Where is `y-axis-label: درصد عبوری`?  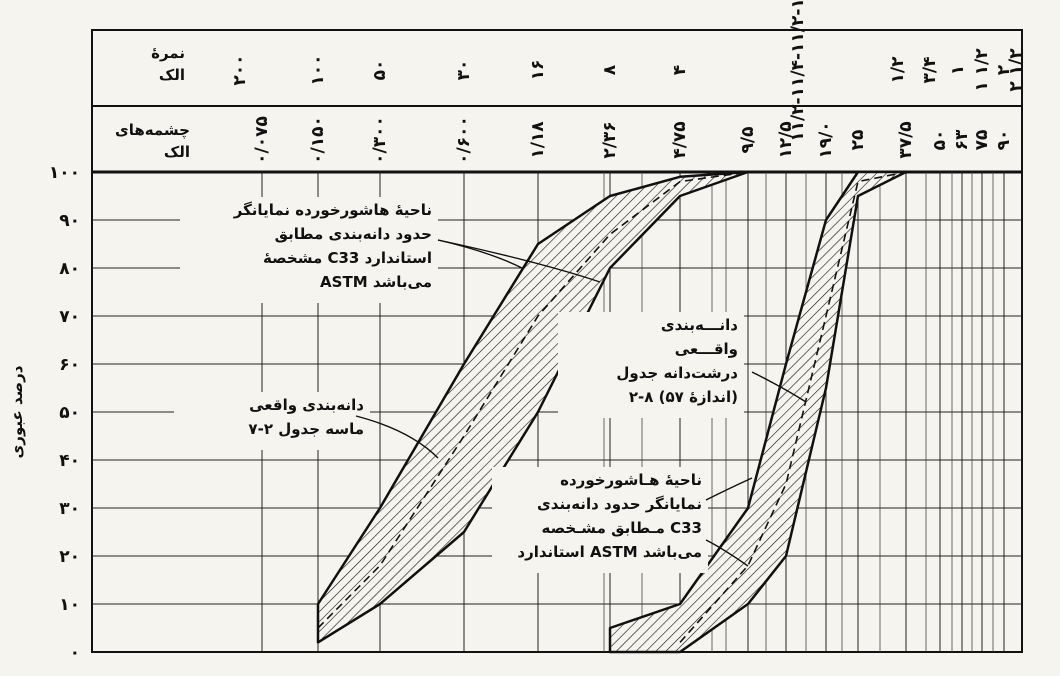
y-axis-label: درصد عبوری is located at coordinates (17, 411).